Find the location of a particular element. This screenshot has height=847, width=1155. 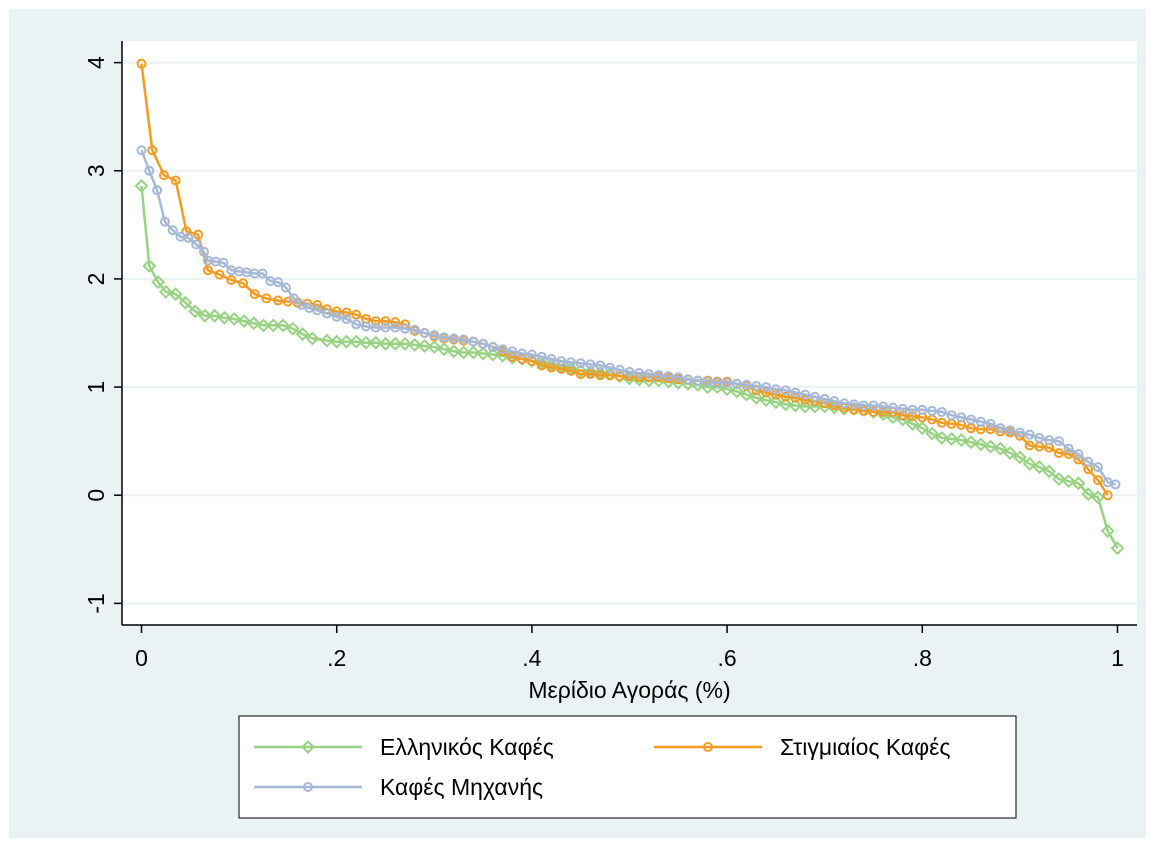

legend-label: Ελληνικός Καφές is located at coordinates (467, 747).